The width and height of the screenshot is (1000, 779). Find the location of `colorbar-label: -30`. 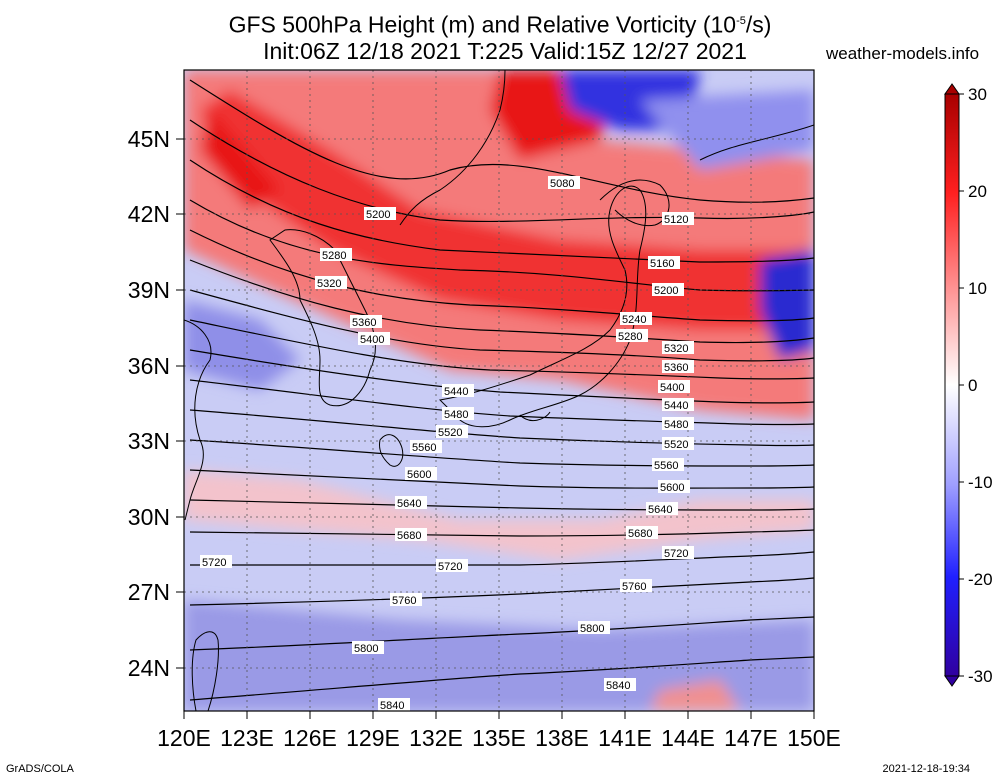

colorbar-label: -30 is located at coordinates (980, 676).